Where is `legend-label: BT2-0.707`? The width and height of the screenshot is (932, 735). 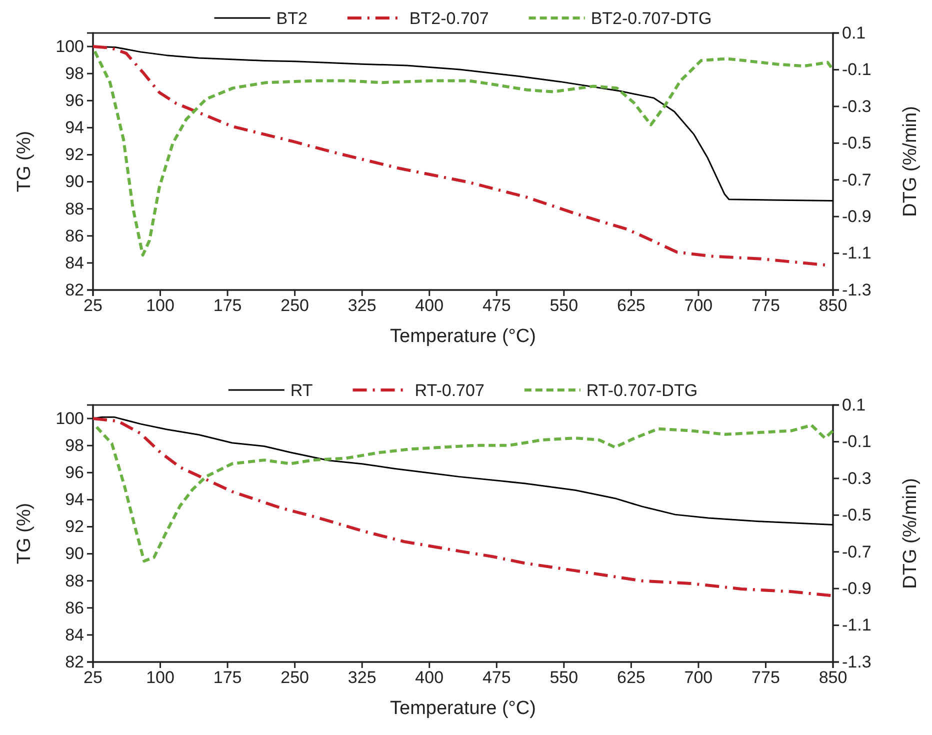
legend-label: BT2-0.707 is located at coordinates (449, 18).